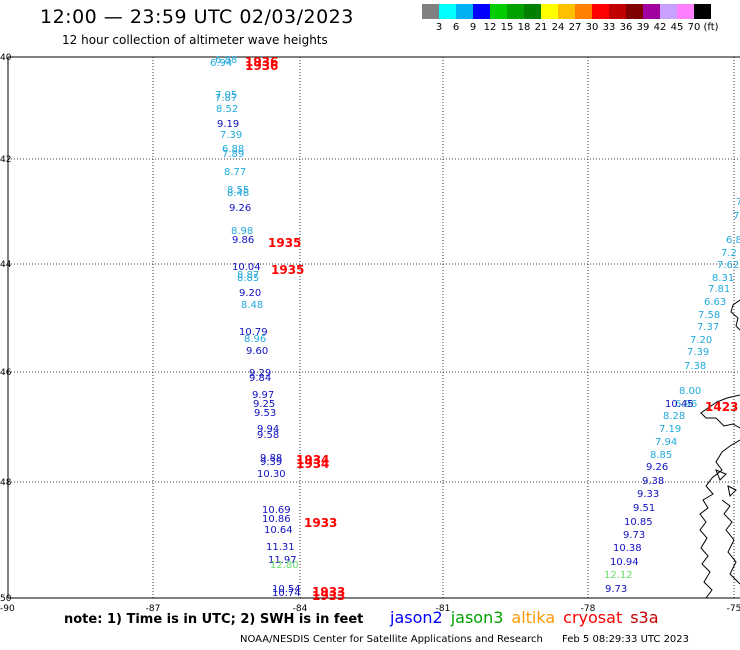 The height and width of the screenshot is (650, 740). What do you see at coordinates (276, 519) in the screenshot?
I see `wave-height-reading: 10.86` at bounding box center [276, 519].